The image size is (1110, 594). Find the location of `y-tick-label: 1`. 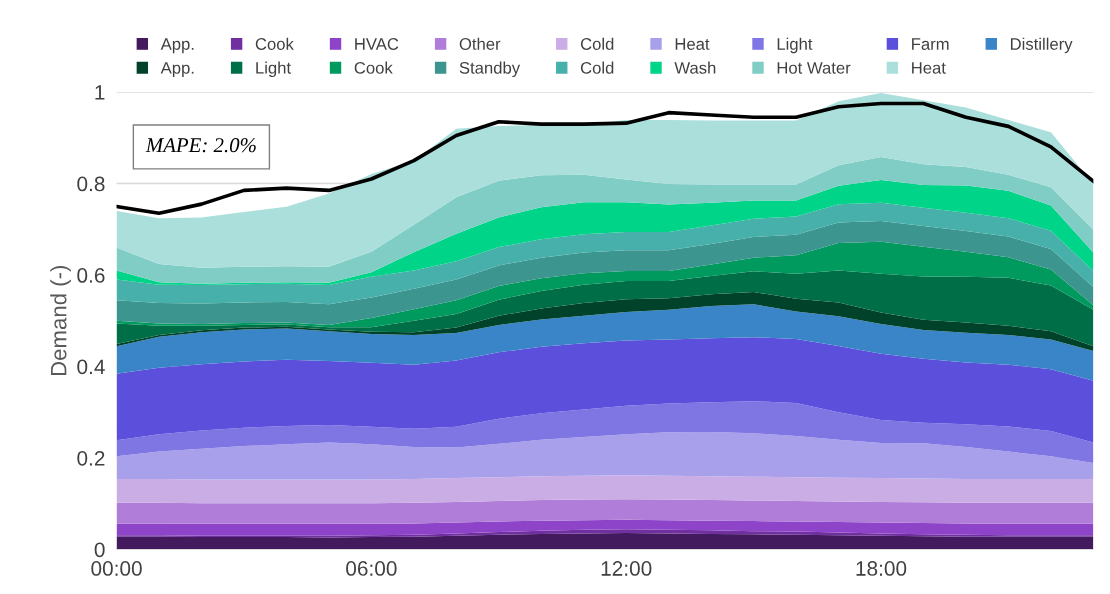

y-tick-label: 1 is located at coordinates (100, 92).